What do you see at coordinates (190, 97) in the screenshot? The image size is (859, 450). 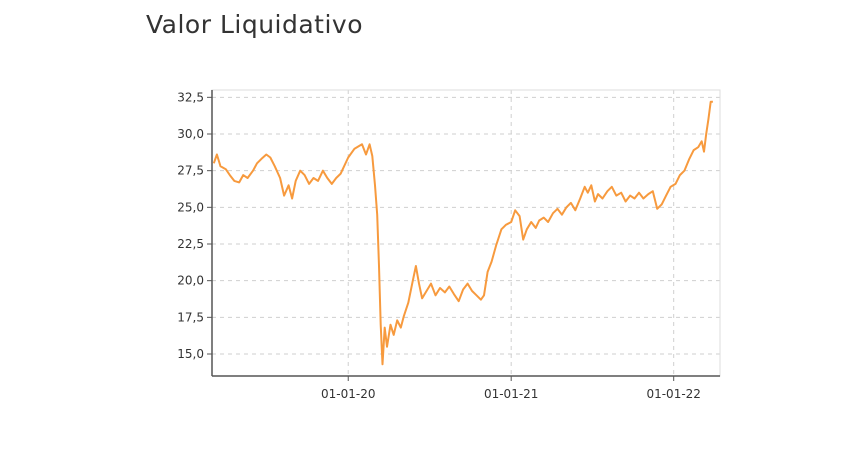 I see `y-tick-label: 32,5` at bounding box center [190, 97].